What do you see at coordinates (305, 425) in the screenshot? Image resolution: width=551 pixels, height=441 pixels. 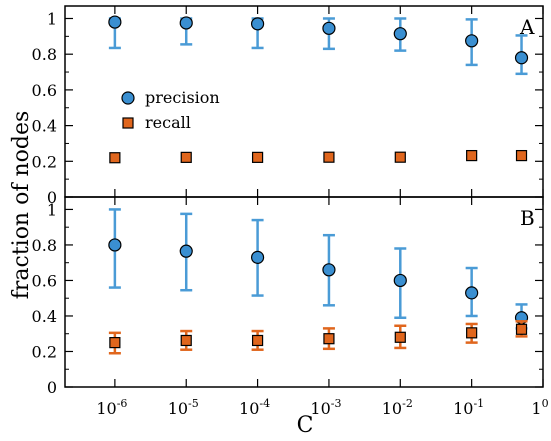 I see `x-axis-label: C` at bounding box center [305, 425].